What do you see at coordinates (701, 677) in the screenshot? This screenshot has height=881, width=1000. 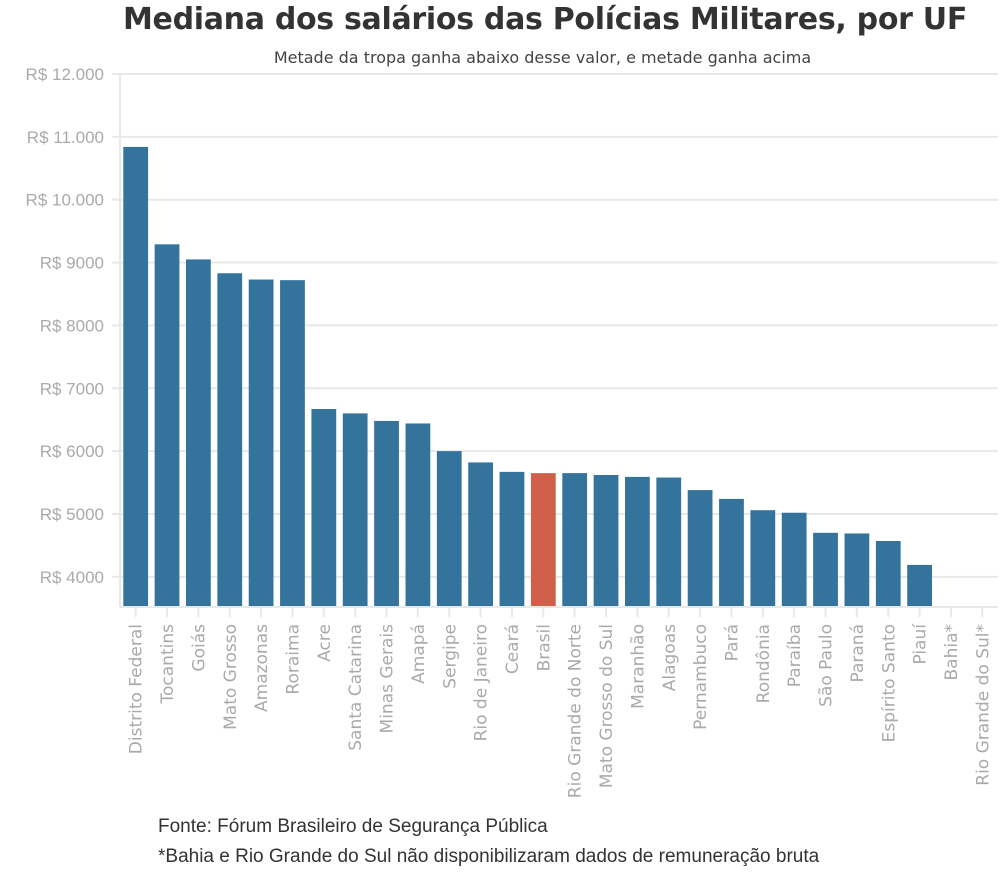 I see `x-tick-label: Pernambuco` at bounding box center [701, 677].